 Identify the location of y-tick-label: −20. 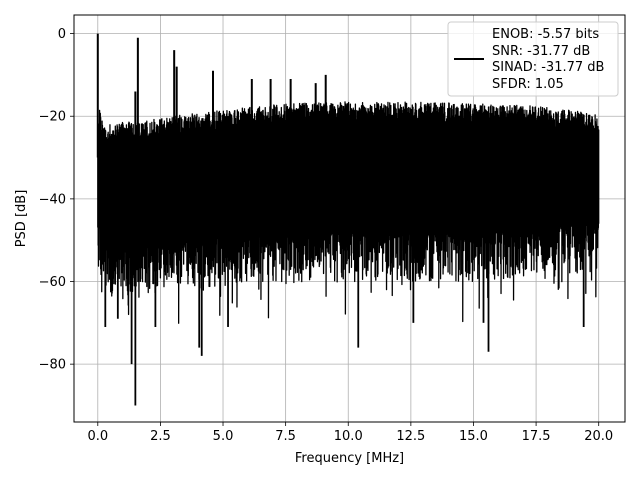
(52, 117).